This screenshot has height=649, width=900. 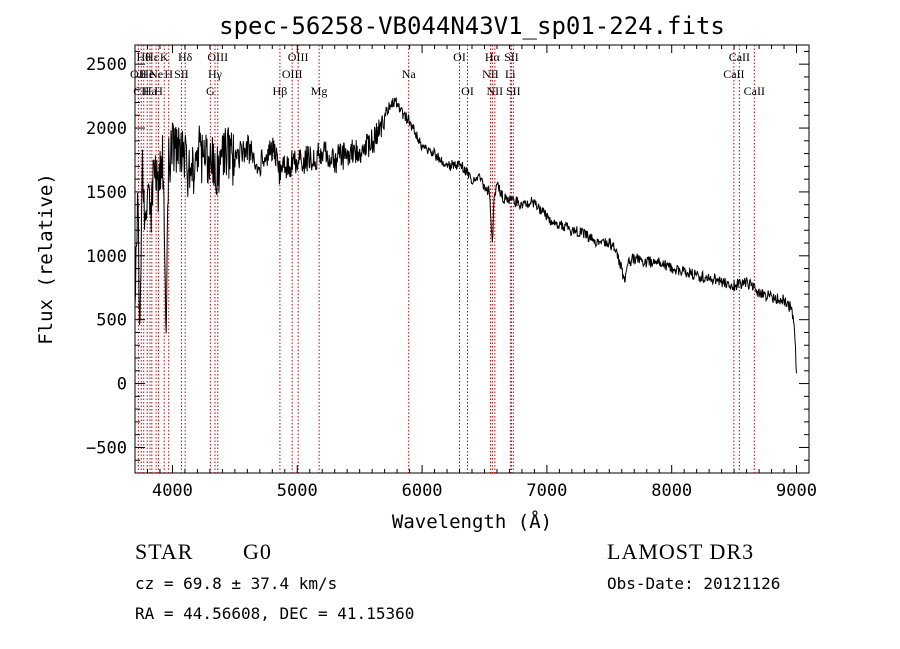 What do you see at coordinates (106, 129) in the screenshot?
I see `y-tick-label: 2000` at bounding box center [106, 129].